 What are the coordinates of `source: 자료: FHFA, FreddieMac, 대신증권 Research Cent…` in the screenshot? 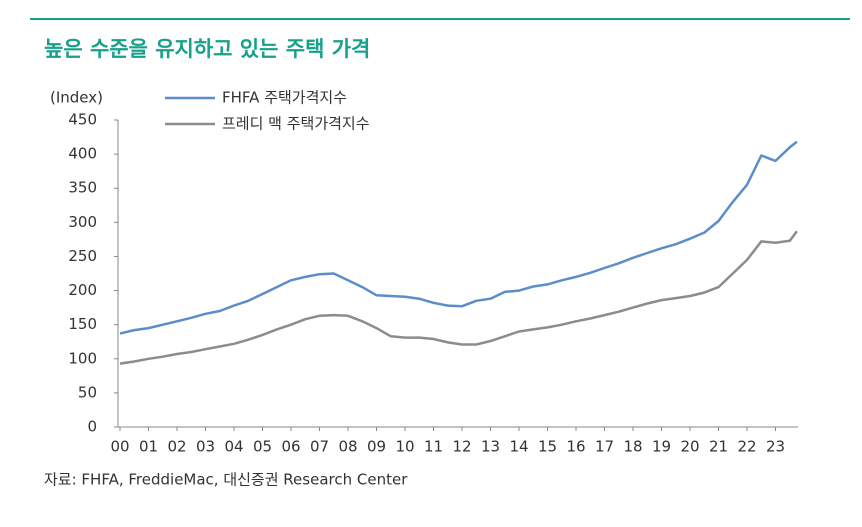 It's located at (226, 480).